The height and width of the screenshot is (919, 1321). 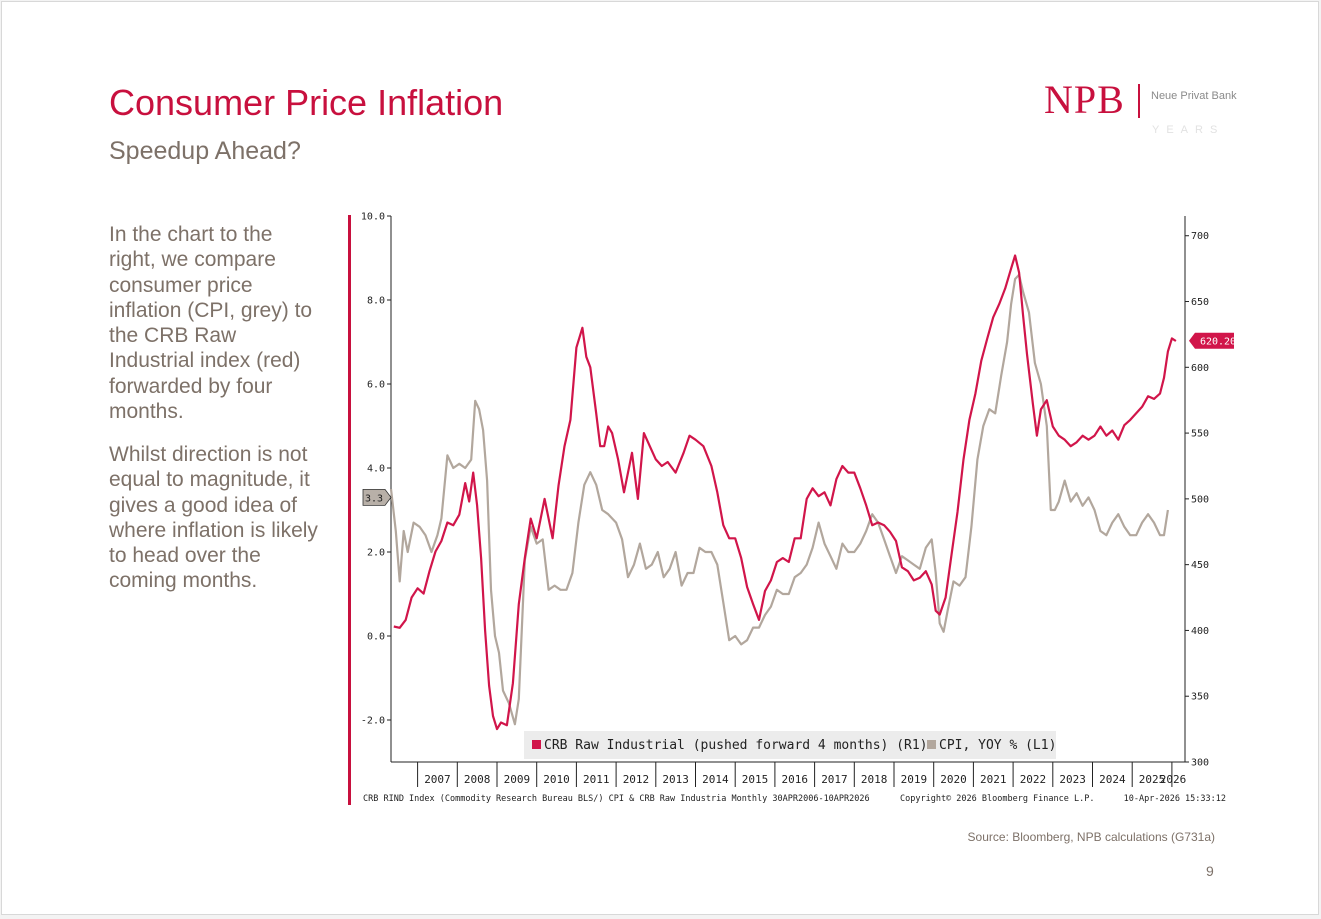 What do you see at coordinates (1173, 779) in the screenshot?
I see `x-tick-label: 2026` at bounding box center [1173, 779].